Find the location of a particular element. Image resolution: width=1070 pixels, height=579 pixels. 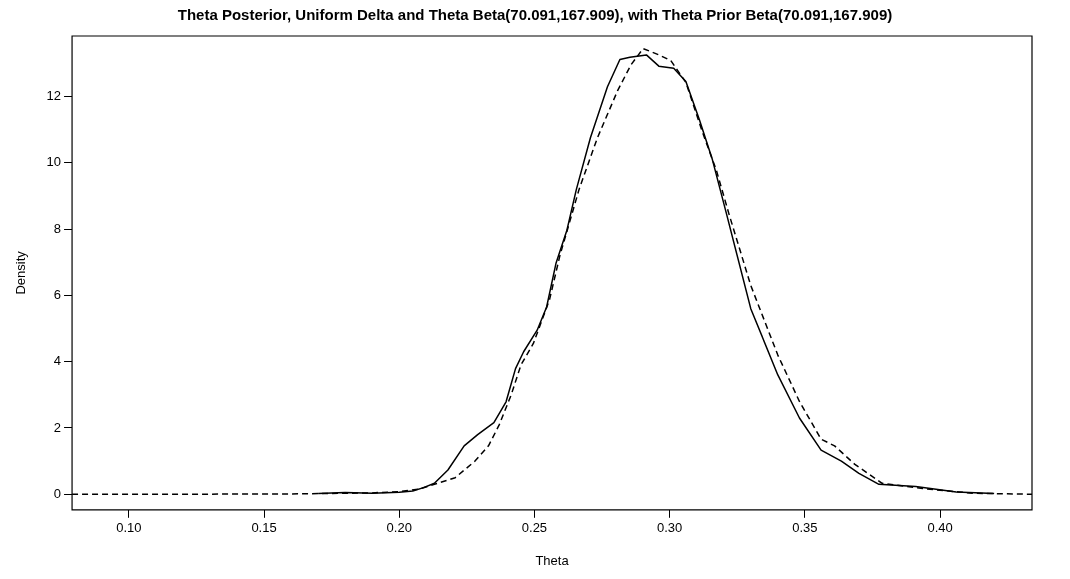

y-axis-title: Density is located at coordinates (21, 272).